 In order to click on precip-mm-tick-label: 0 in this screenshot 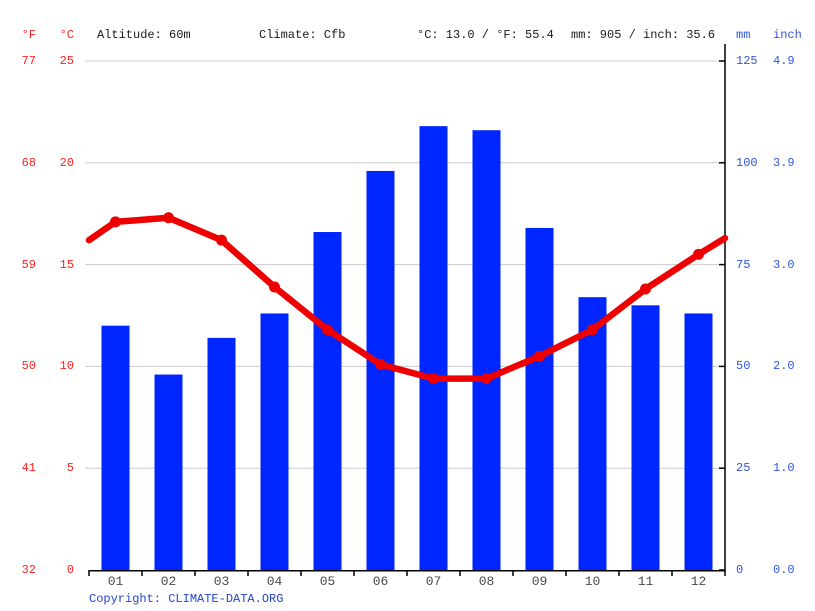, I will do `click(740, 570)`.